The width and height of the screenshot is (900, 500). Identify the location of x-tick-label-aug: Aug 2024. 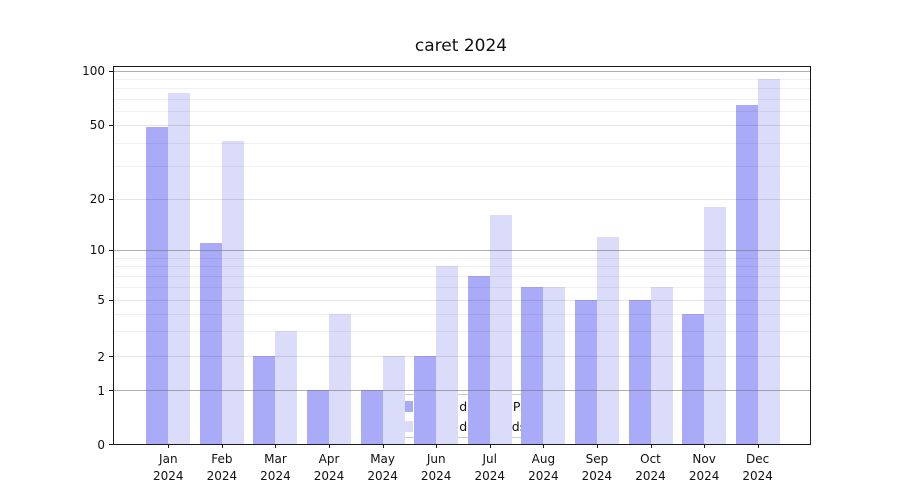
(543, 467).